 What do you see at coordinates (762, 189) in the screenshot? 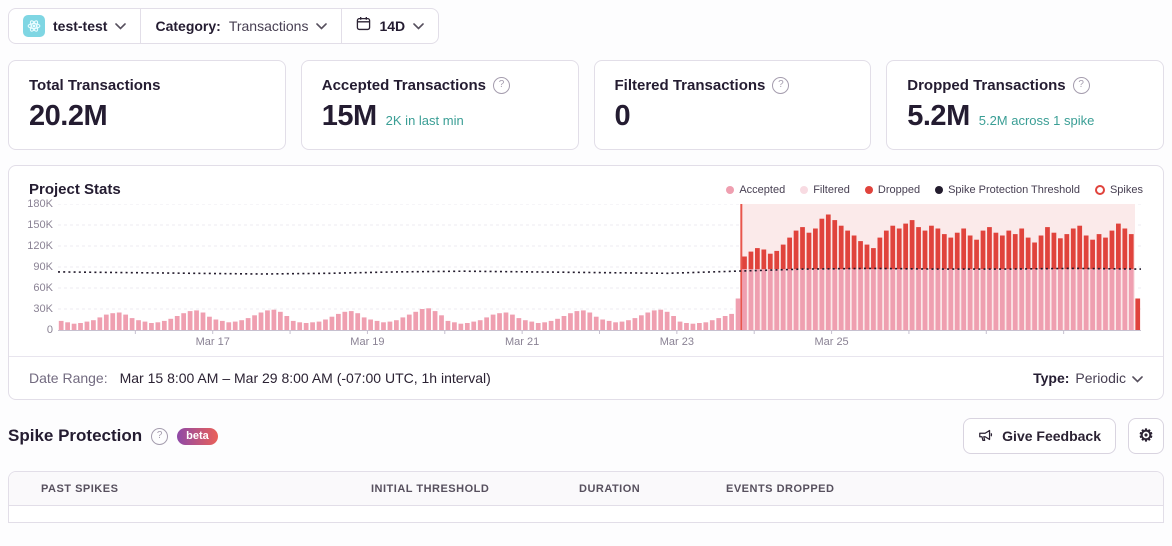
I see `legend-label: Accepted` at bounding box center [762, 189].